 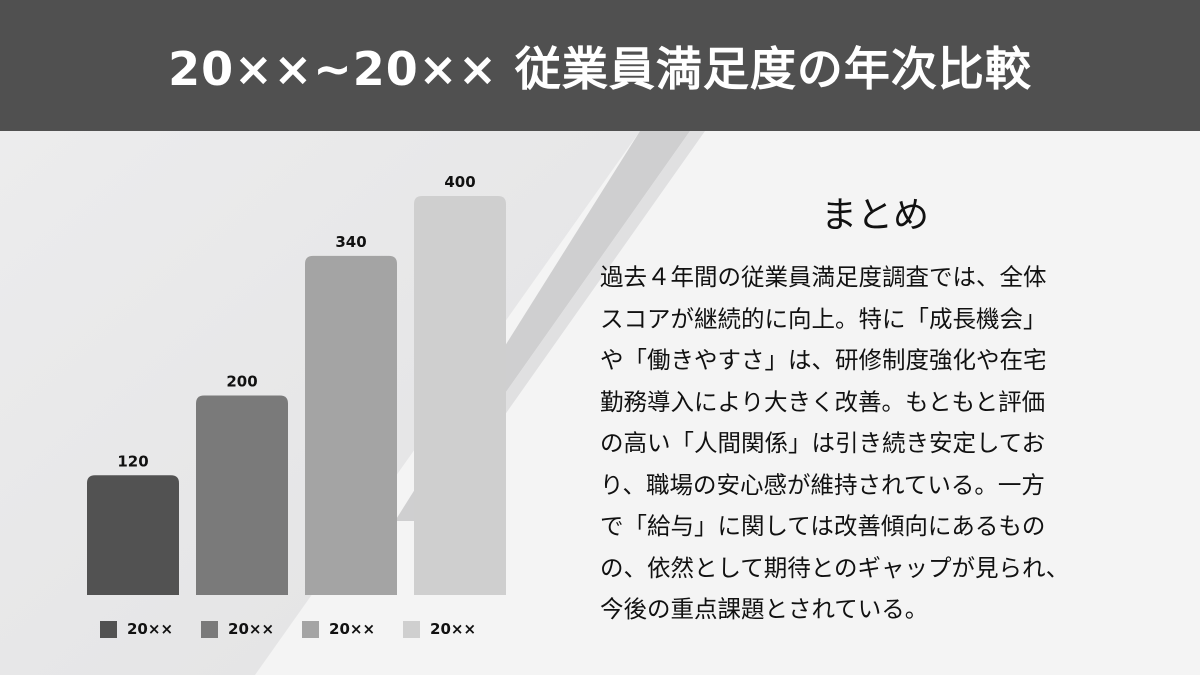 What do you see at coordinates (132, 461) in the screenshot?
I see `data-label: 120` at bounding box center [132, 461].